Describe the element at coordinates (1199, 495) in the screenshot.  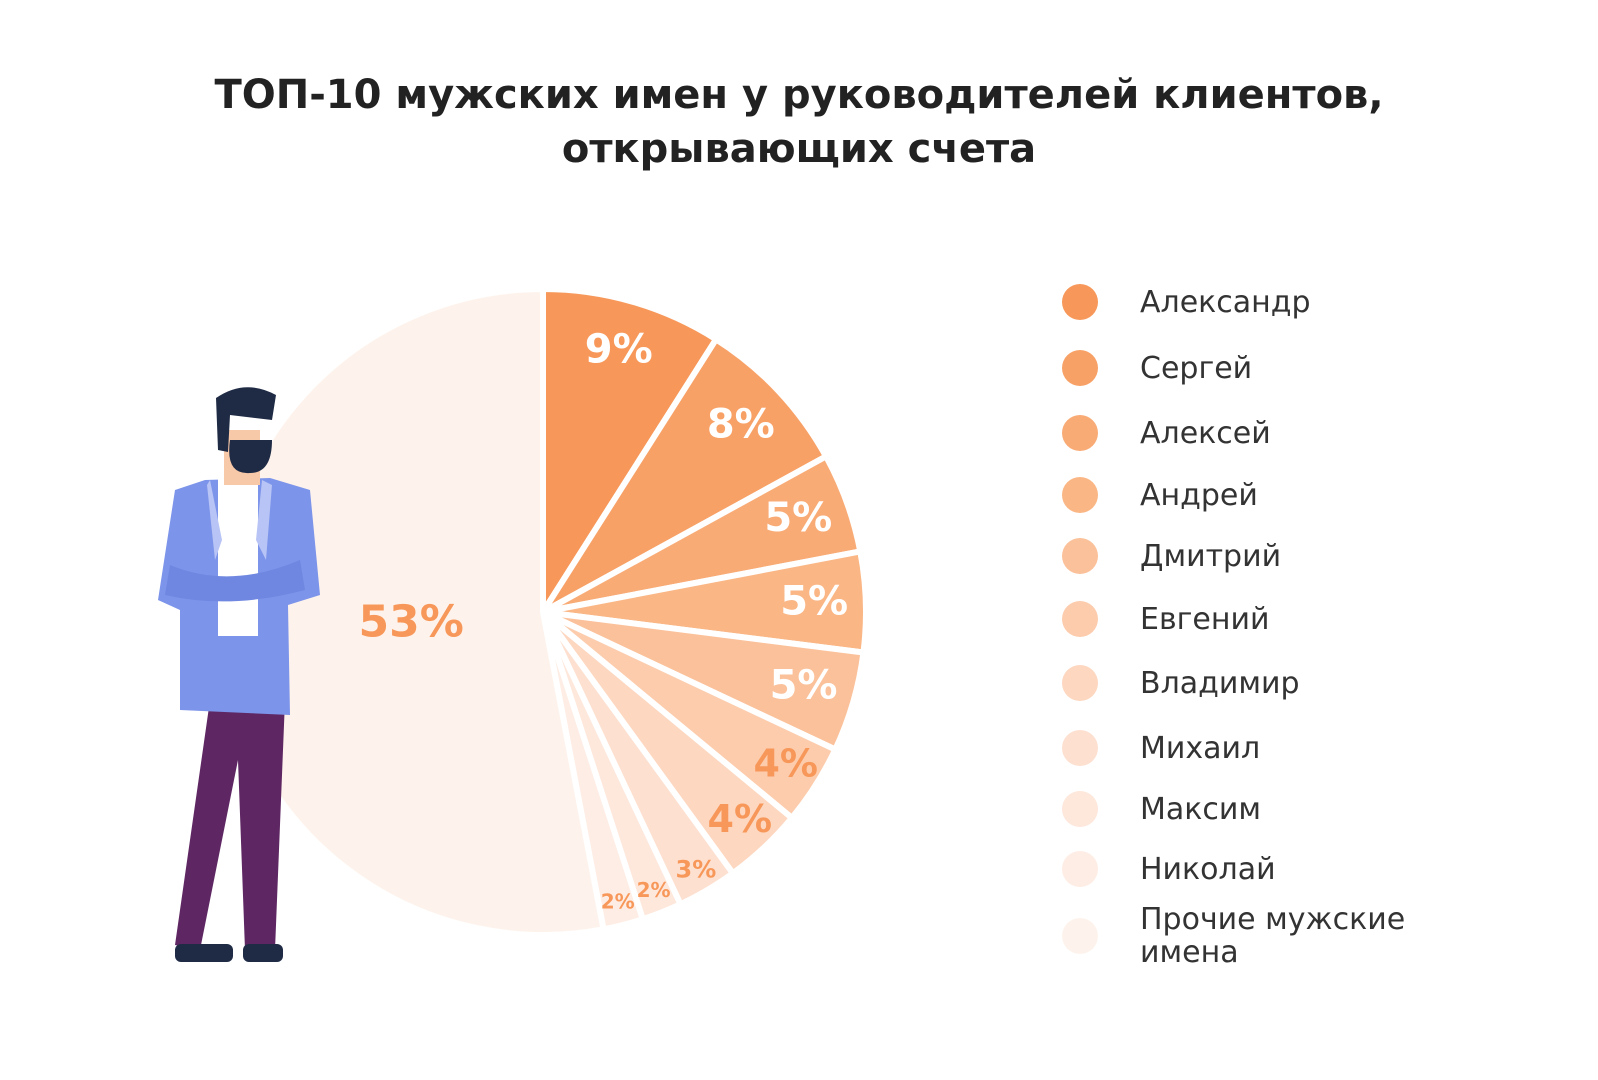
I see `legend-label: Андрей` at that location.